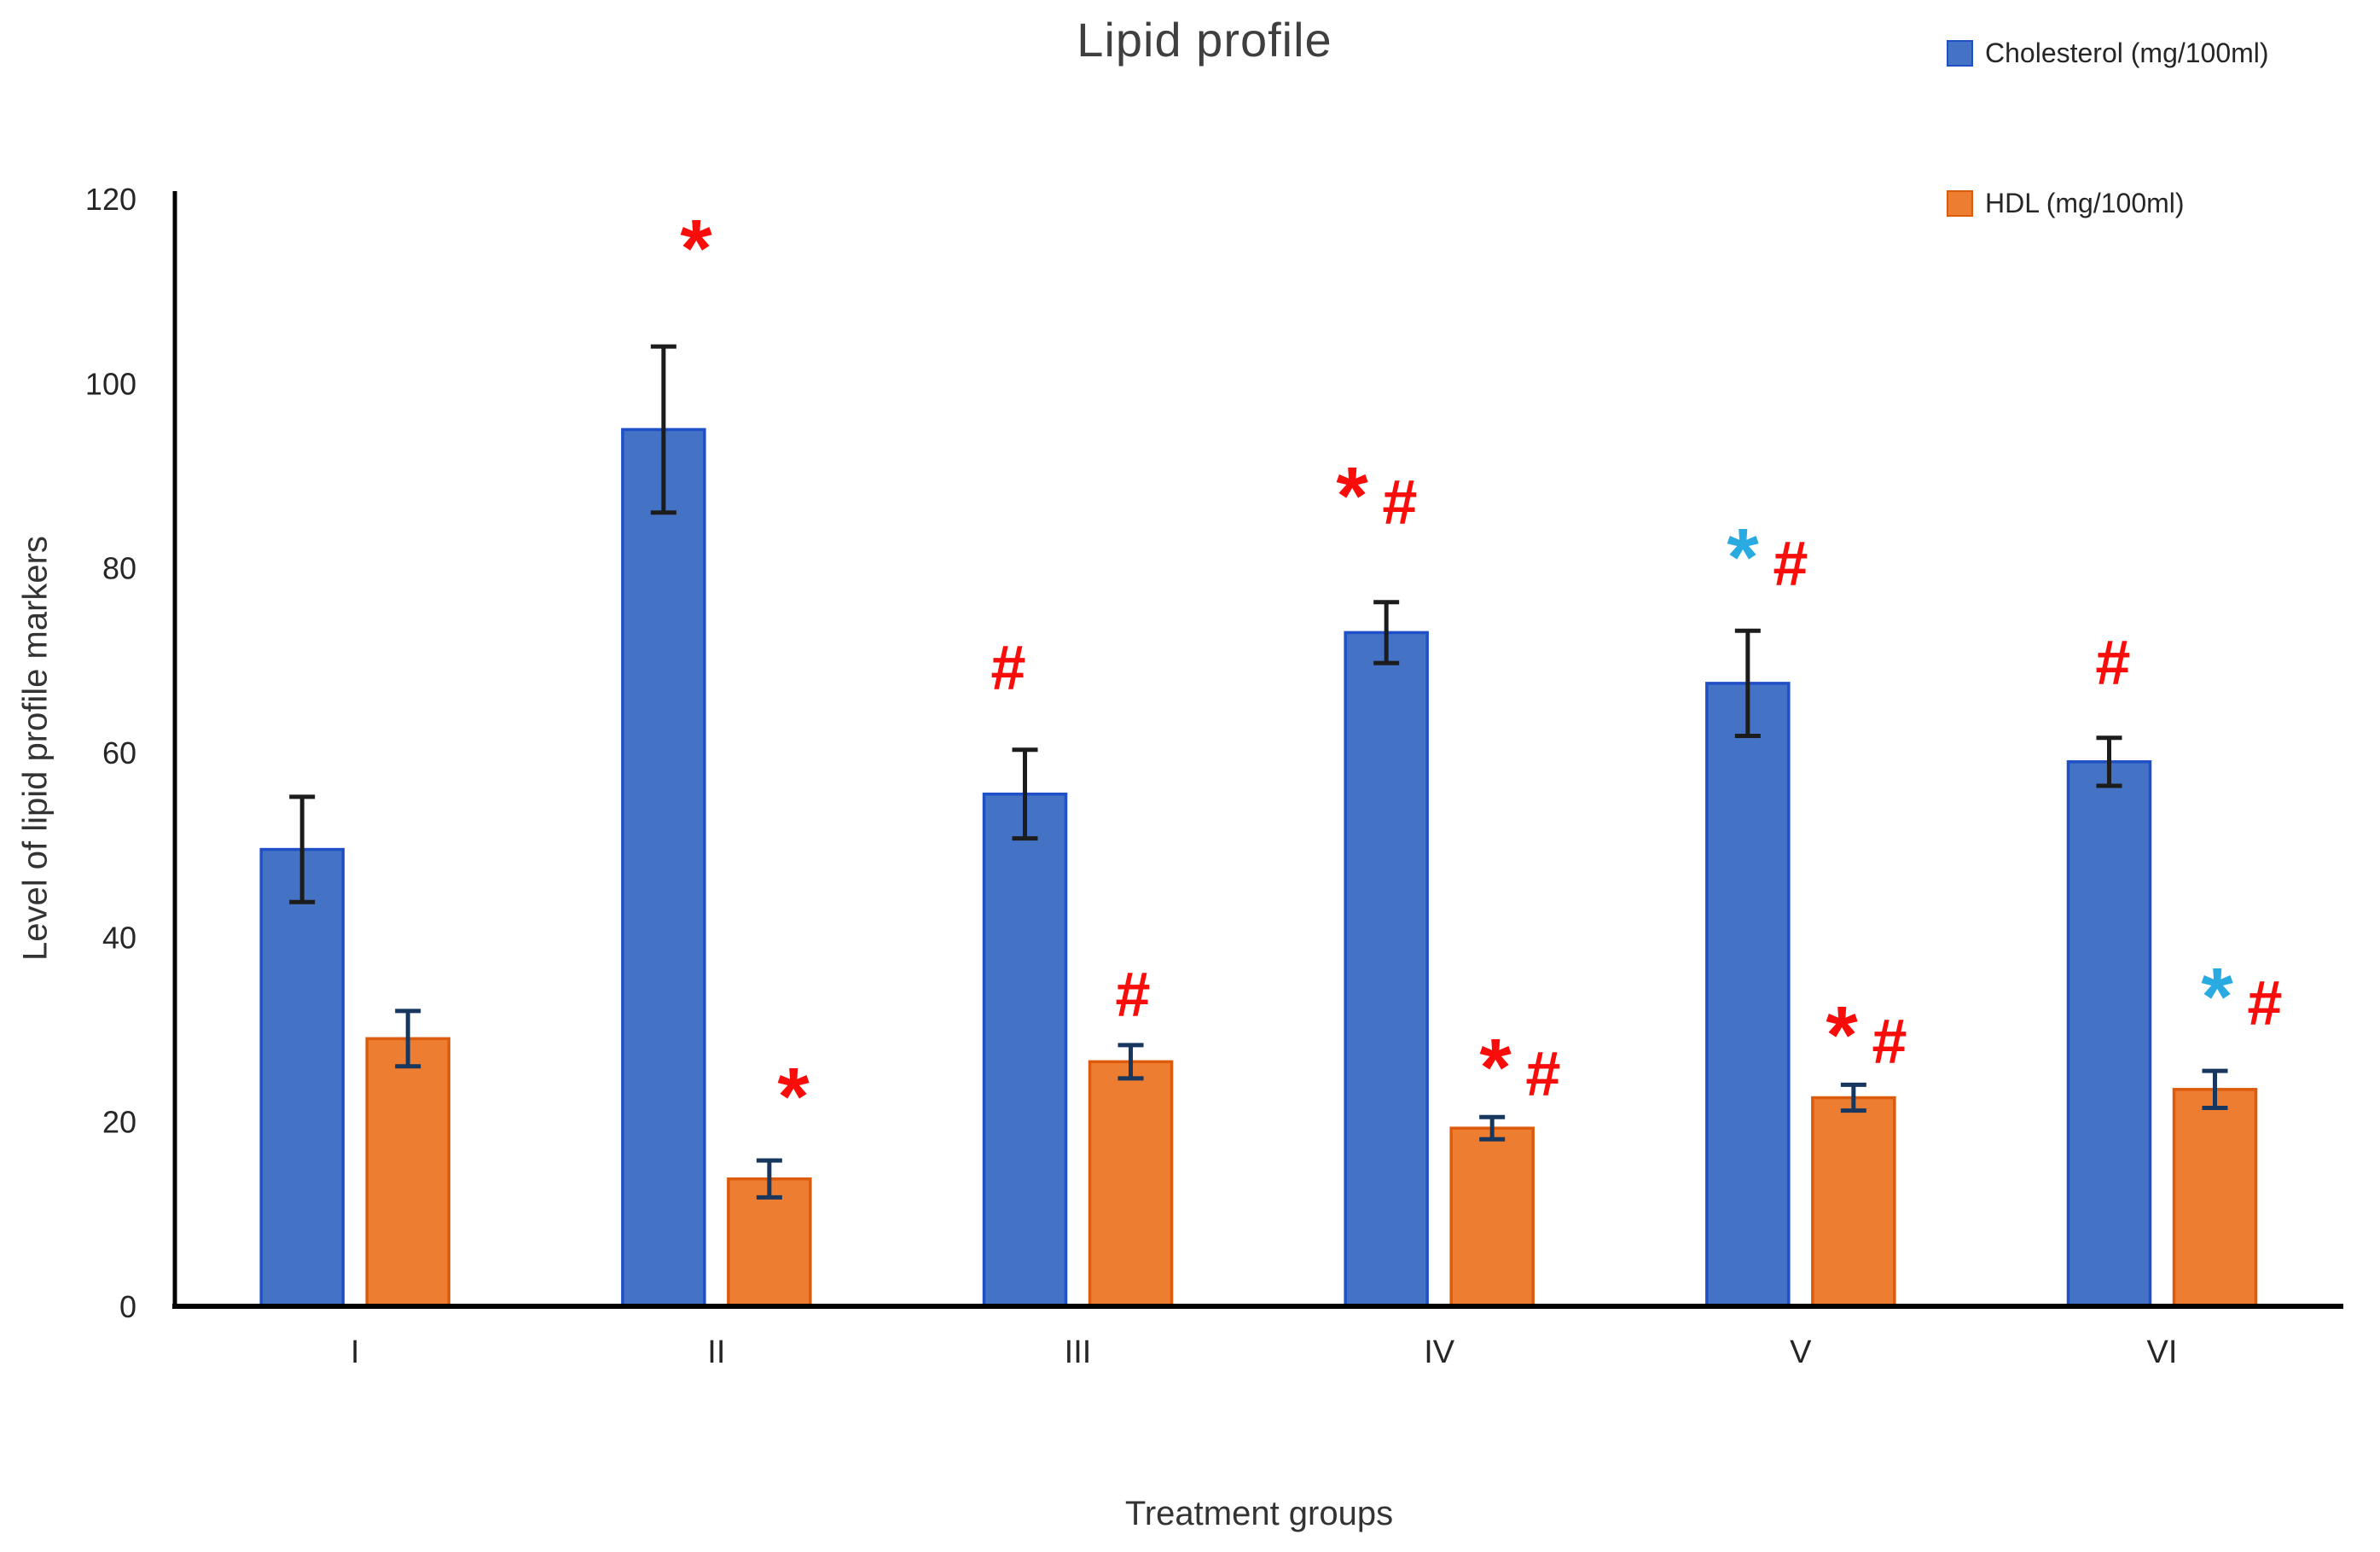 The height and width of the screenshot is (1552, 2380). What do you see at coordinates (716, 1352) in the screenshot?
I see `x-category-label-II: II` at bounding box center [716, 1352].